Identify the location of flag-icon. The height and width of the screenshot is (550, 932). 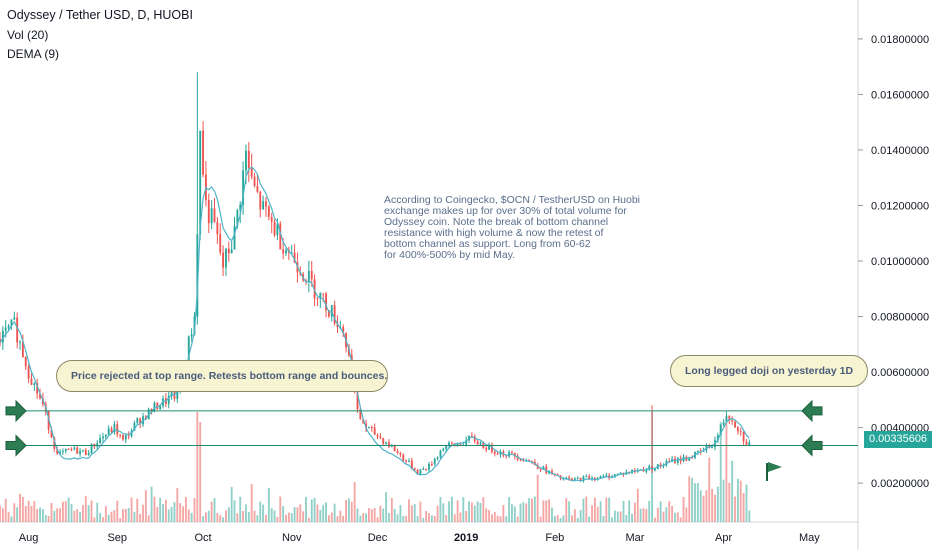
(775, 467).